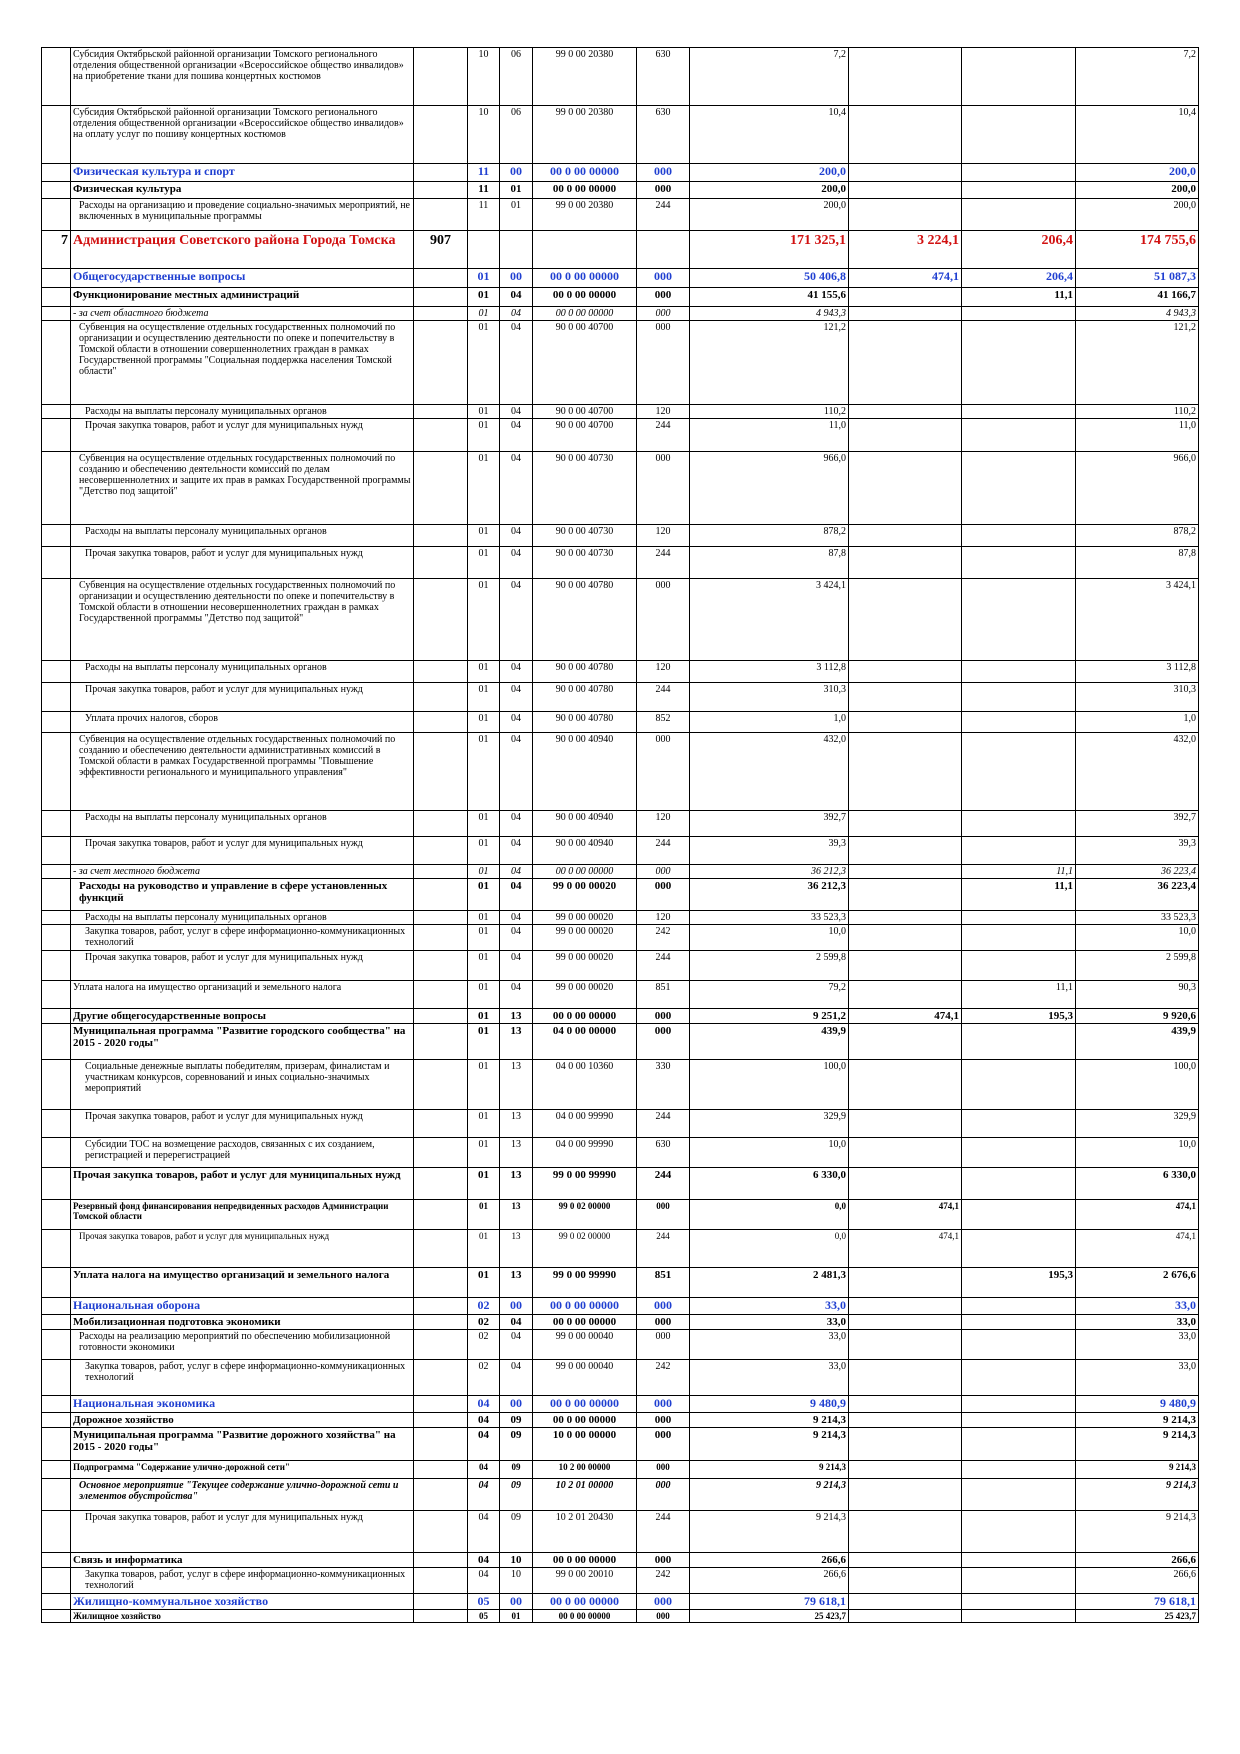 The width and height of the screenshot is (1240, 1754). What do you see at coordinates (769, 1344) in the screenshot?
I see `amount-approved: 33,0` at bounding box center [769, 1344].